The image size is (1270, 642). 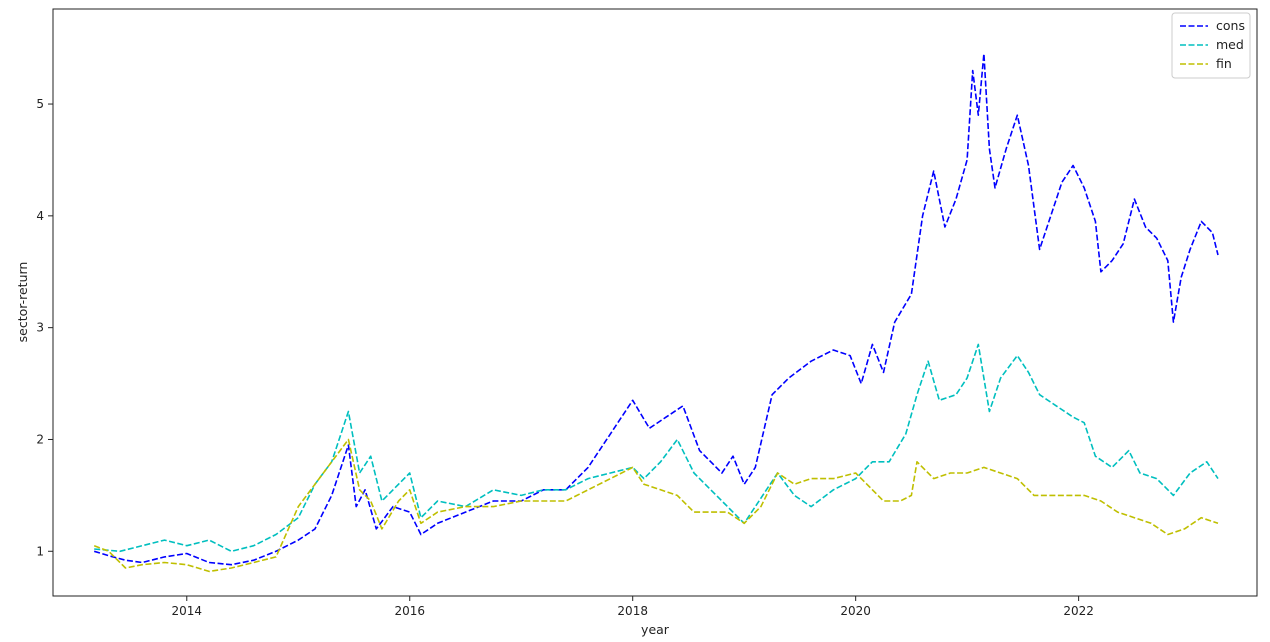 I want to click on y-tick-label: 1, so click(x=40, y=551).